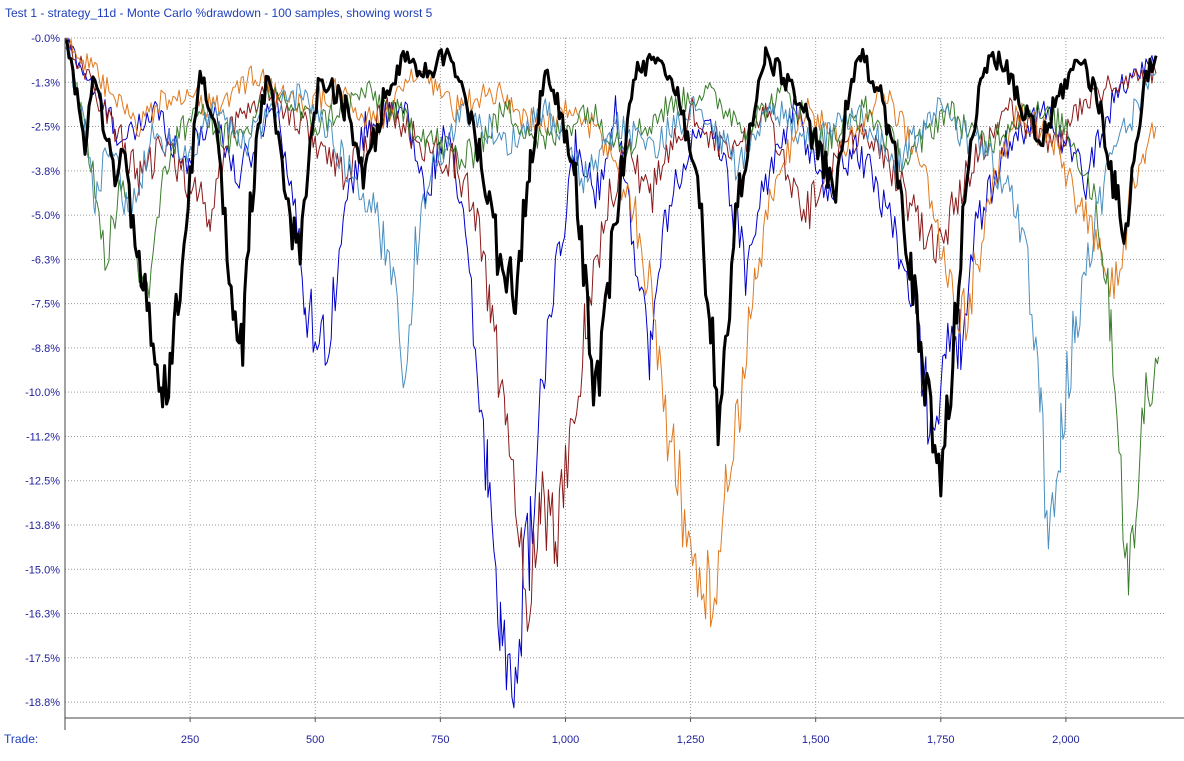  What do you see at coordinates (45, 83) in the screenshot?
I see `y-tick-label: -1.3%` at bounding box center [45, 83].